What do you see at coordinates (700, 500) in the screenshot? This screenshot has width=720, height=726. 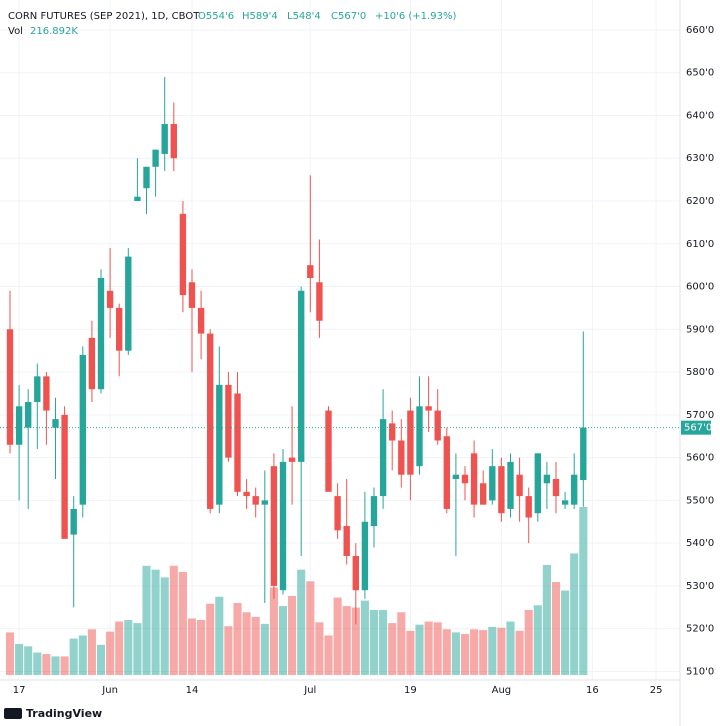 I see `y-tick-label: 550'0` at bounding box center [700, 500].